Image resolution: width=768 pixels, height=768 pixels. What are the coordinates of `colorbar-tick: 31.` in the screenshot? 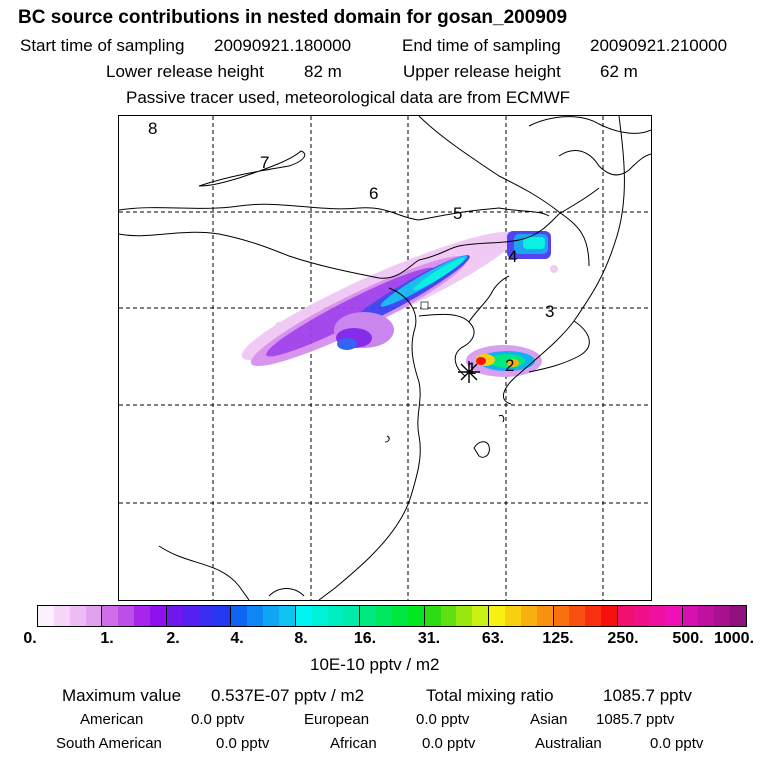 It's located at (429, 638).